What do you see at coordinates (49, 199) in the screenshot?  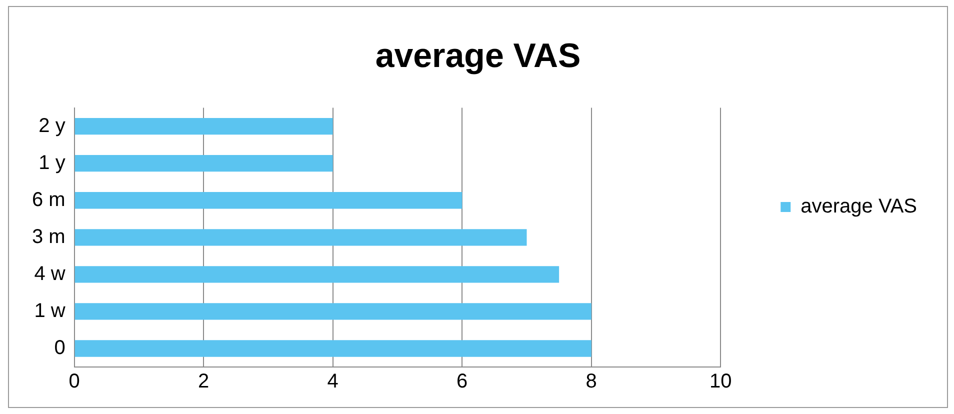 I see `y-tick-label: 6 m` at bounding box center [49, 199].